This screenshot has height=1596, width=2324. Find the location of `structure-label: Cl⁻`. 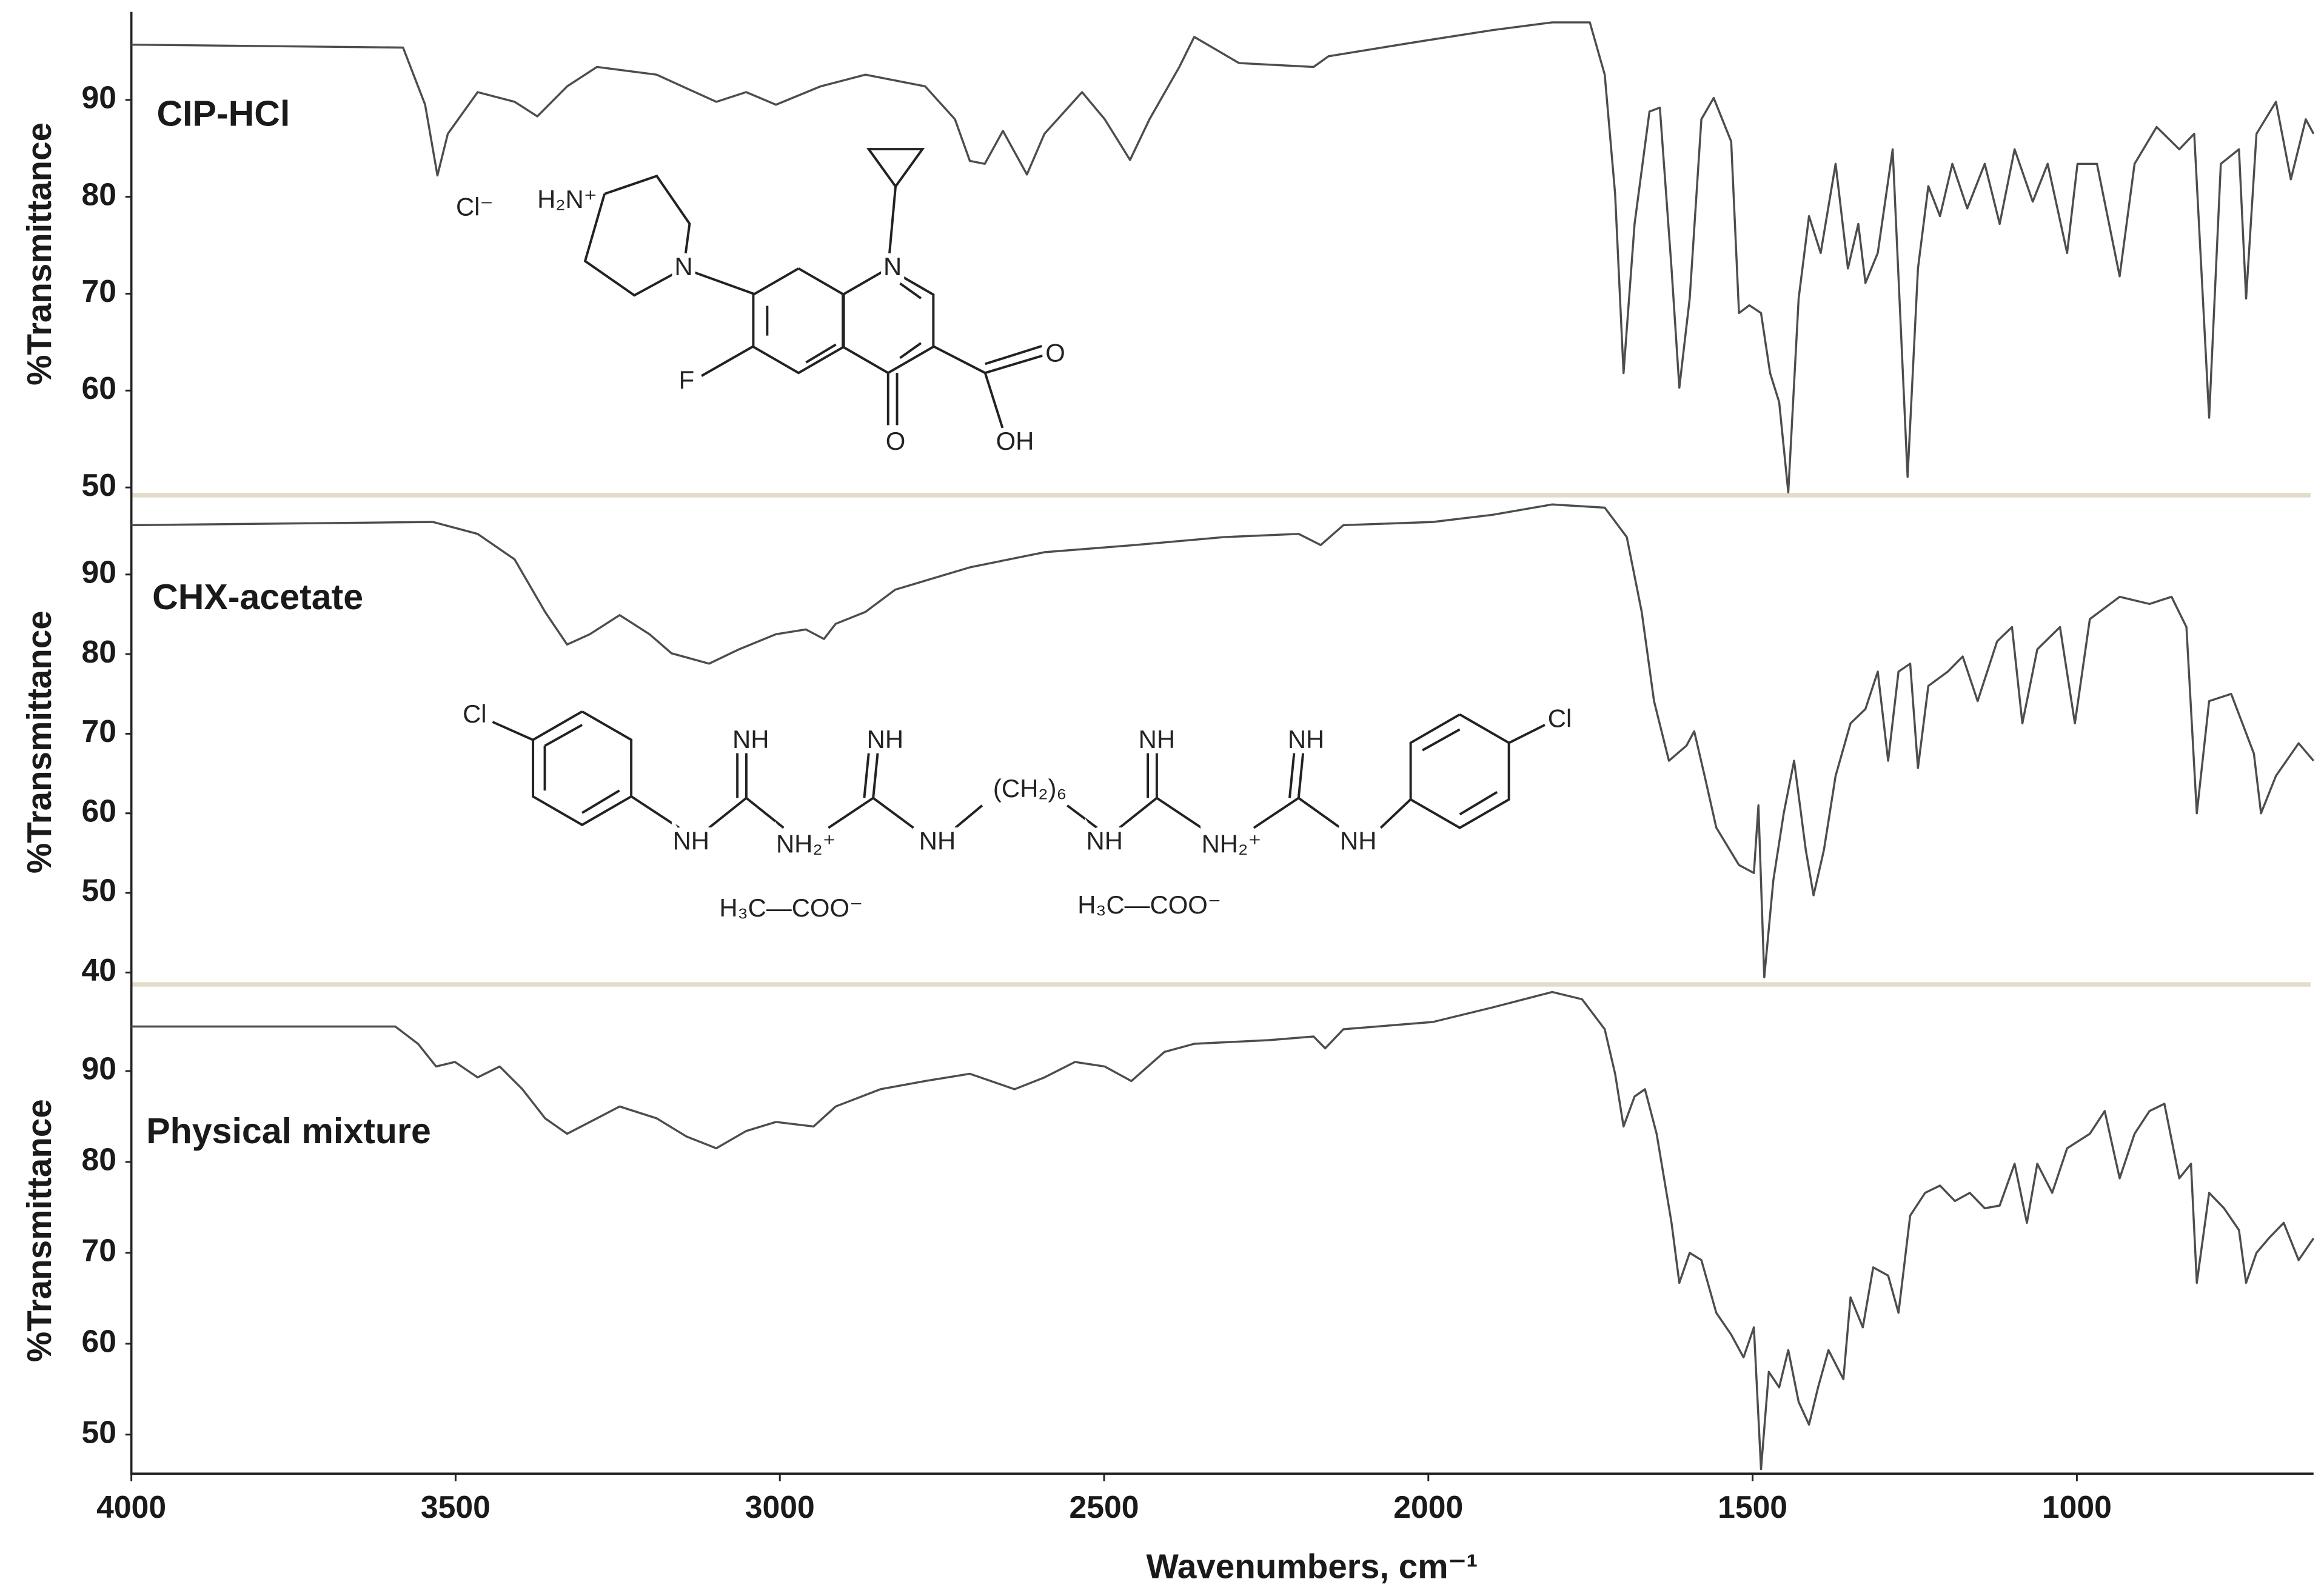

structure-label: Cl⁻ is located at coordinates (475, 207).